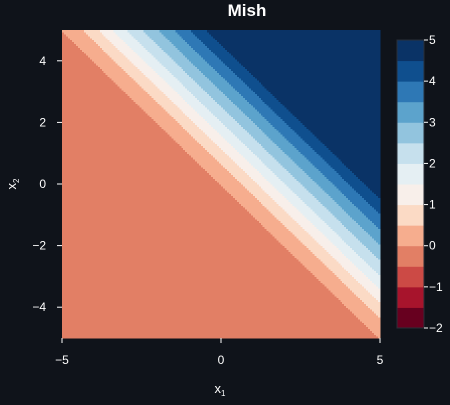 The width and height of the screenshot is (450, 405). I want to click on colorbar-segment, so click(410, 153).